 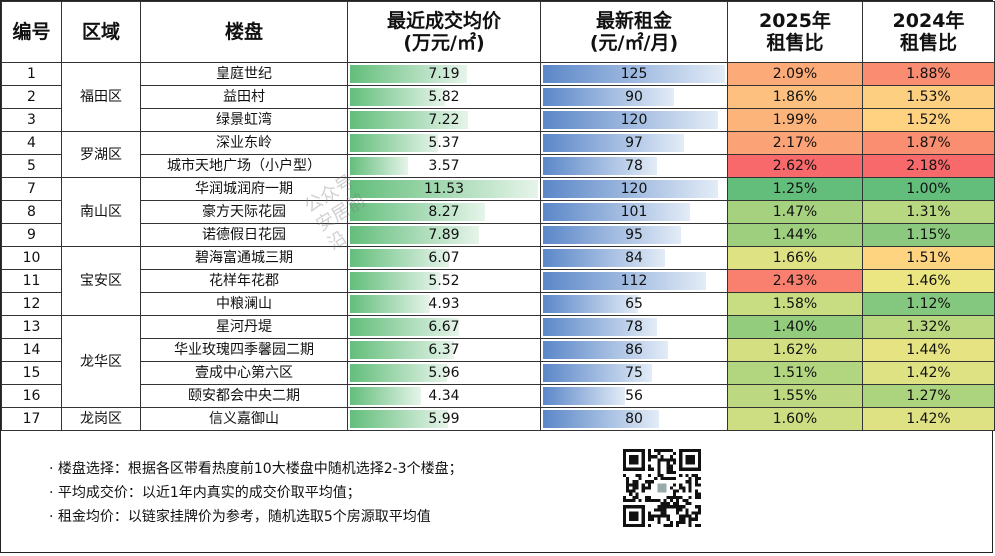 I want to click on price-cell: 4.93, so click(x=444, y=304).